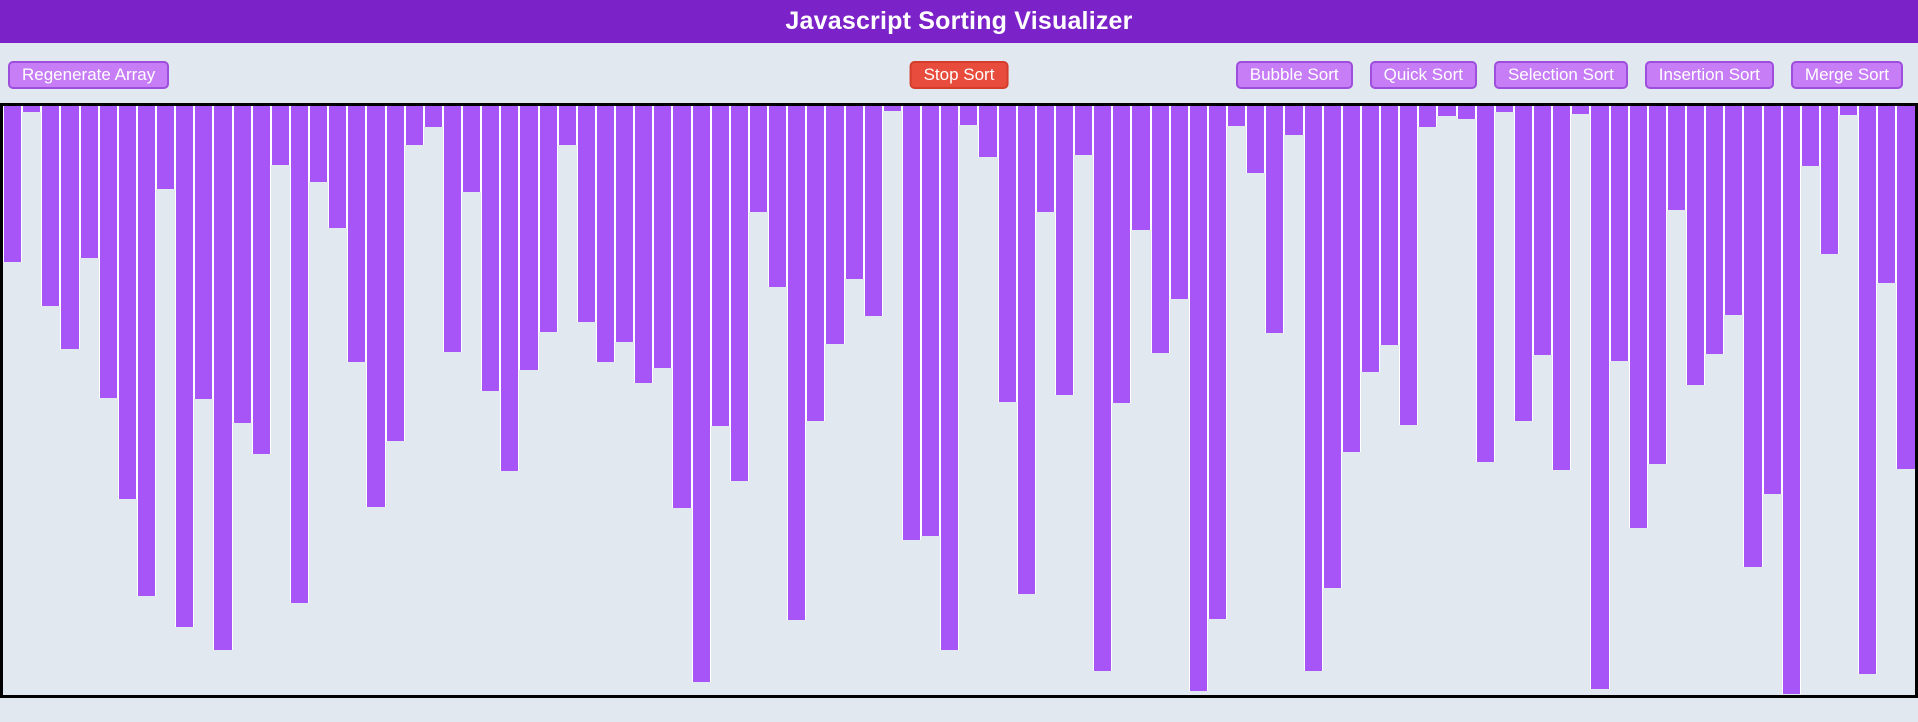  I want to click on sort-button-merge: Merge Sort, so click(1846, 75).